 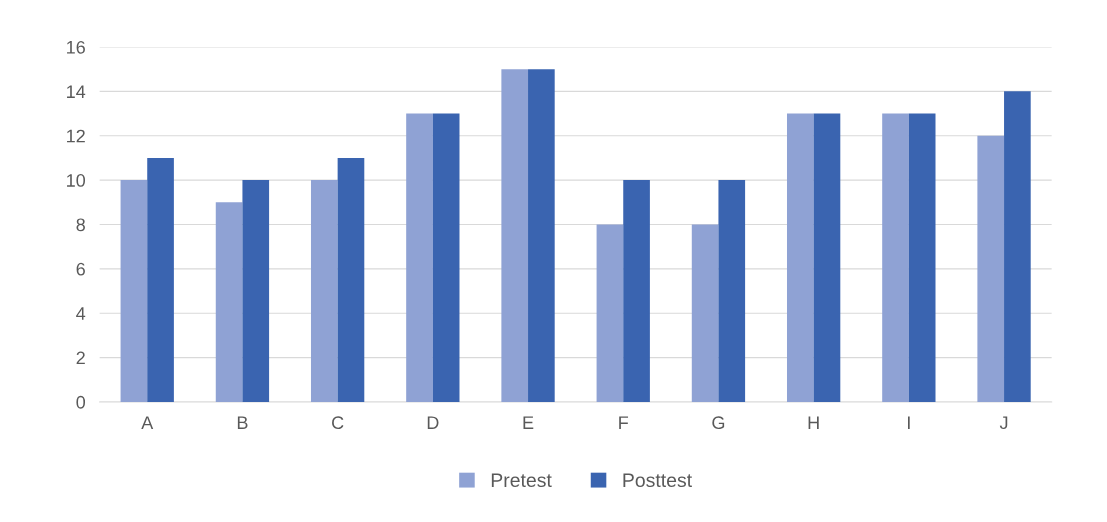 What do you see at coordinates (80, 225) in the screenshot?
I see `y-tick-label: 8` at bounding box center [80, 225].